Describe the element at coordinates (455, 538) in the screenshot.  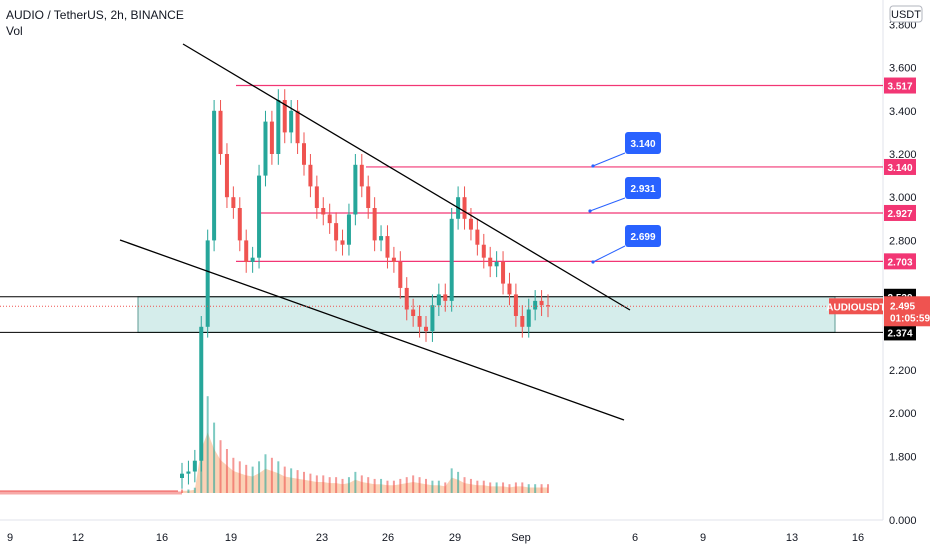
I see `x-tick-label: 29` at that location.